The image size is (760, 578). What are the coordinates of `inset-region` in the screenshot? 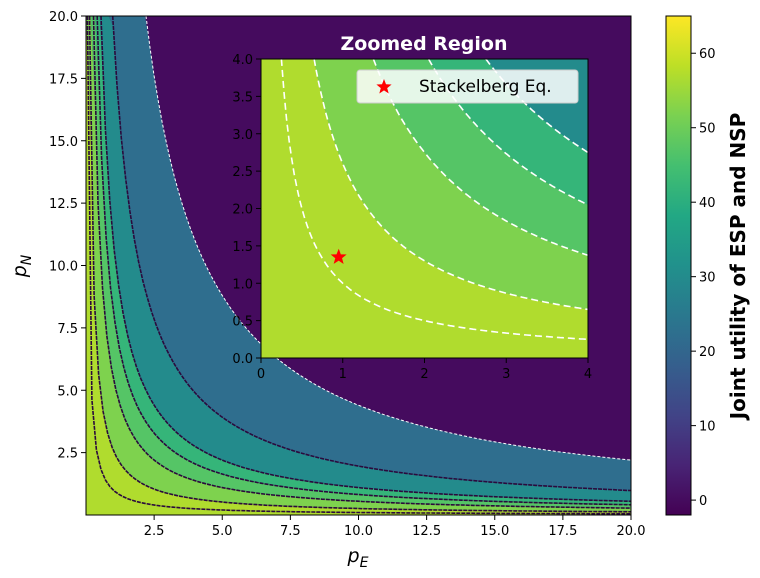 It's located at (424, 157).